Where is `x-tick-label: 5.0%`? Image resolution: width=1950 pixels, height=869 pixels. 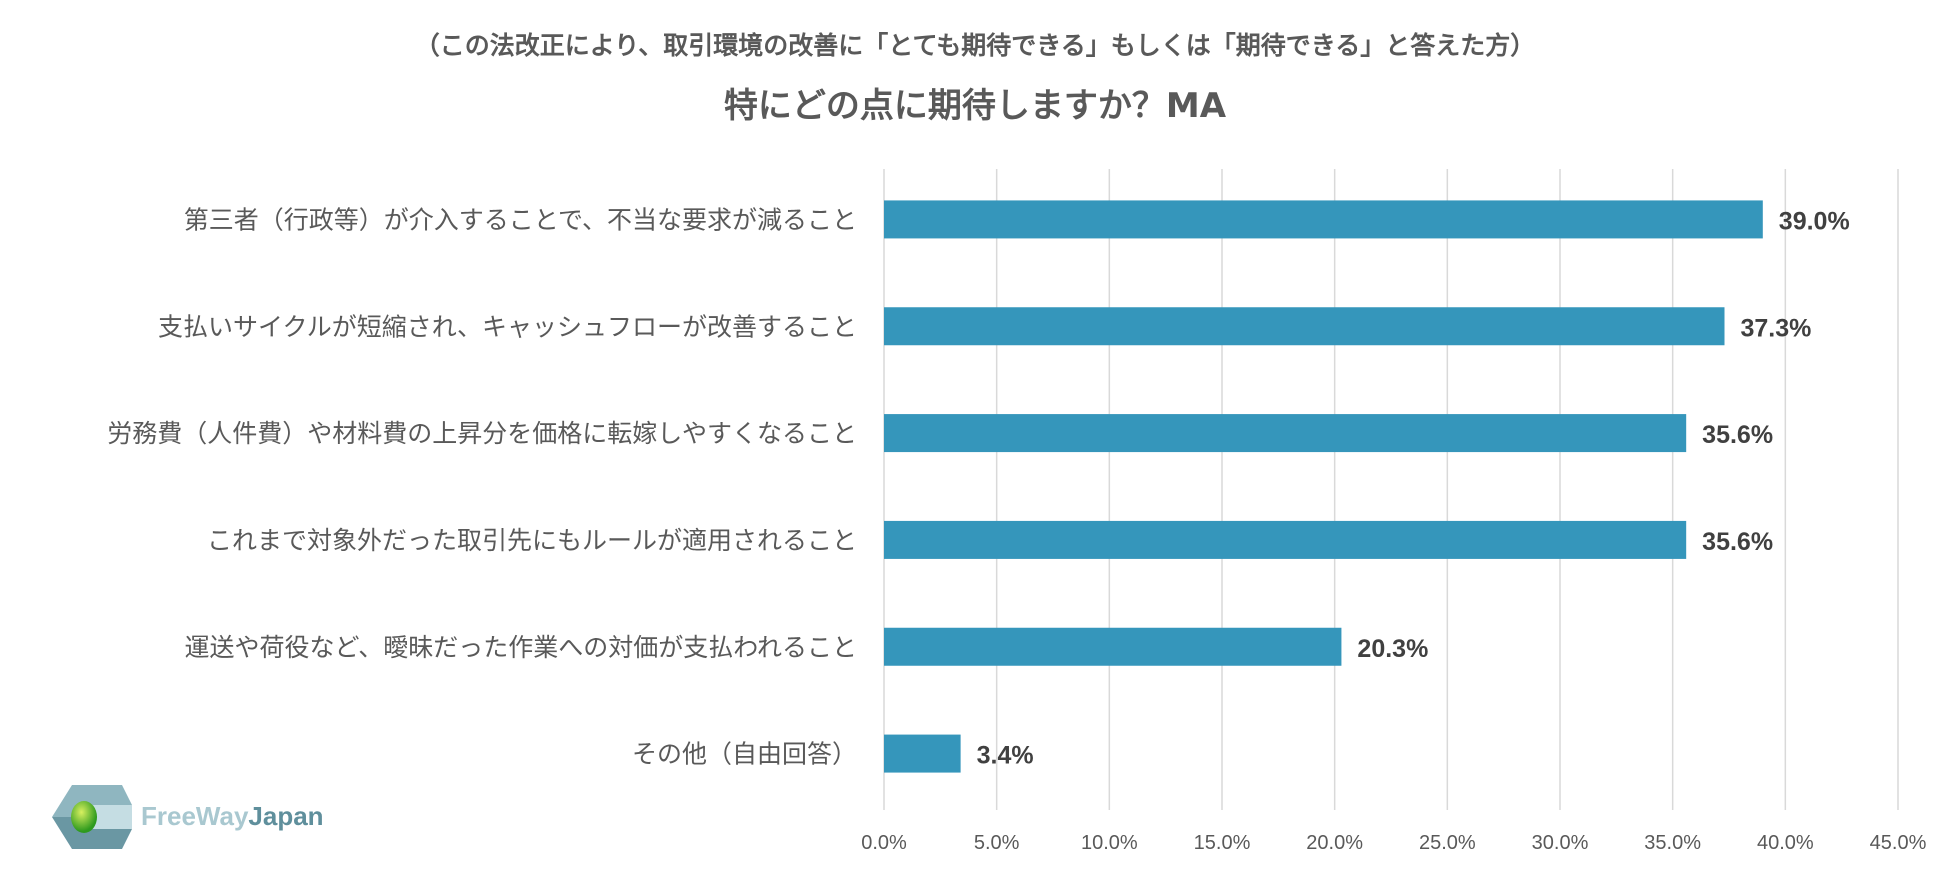
x-tick-label: 5.0% is located at coordinates (997, 843).